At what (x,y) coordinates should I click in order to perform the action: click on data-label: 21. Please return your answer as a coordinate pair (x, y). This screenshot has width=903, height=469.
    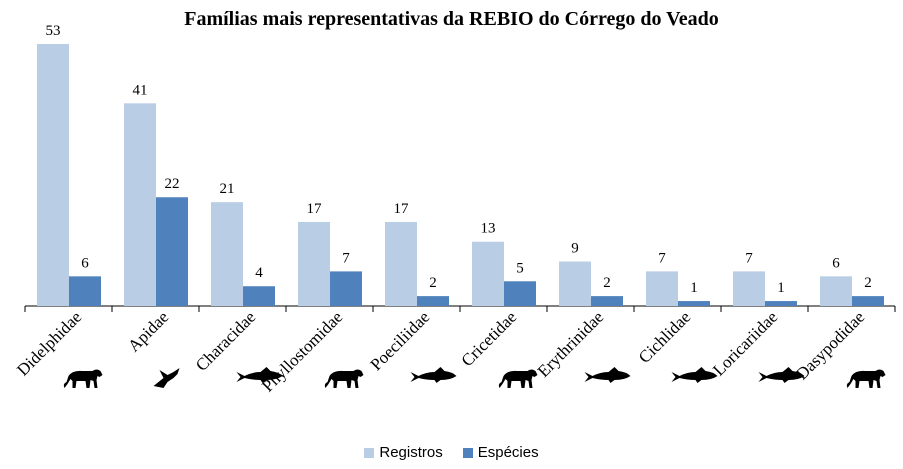
    Looking at the image, I should click on (227, 189).